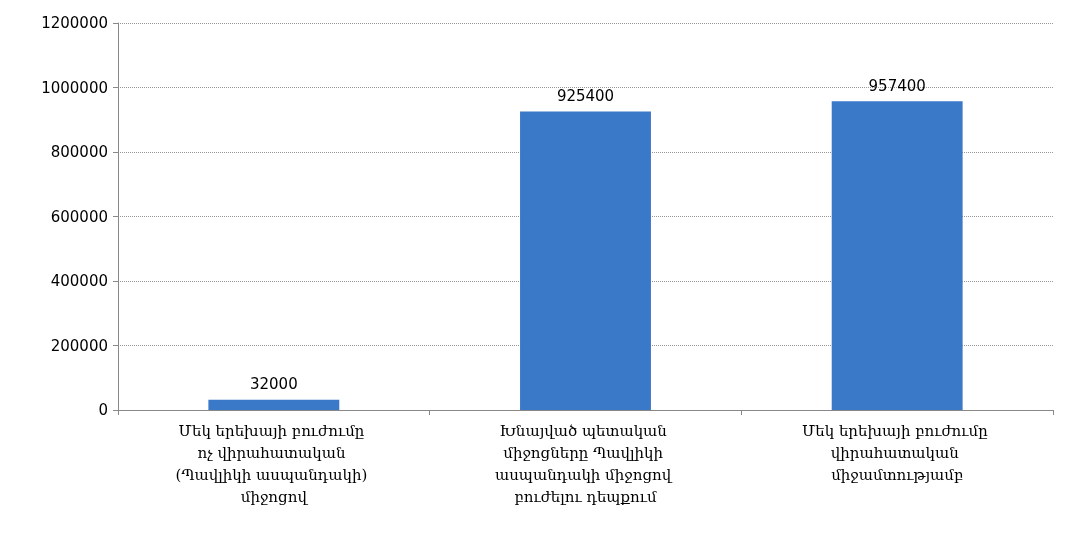  I want to click on data-label: 32000, so click(273, 384).